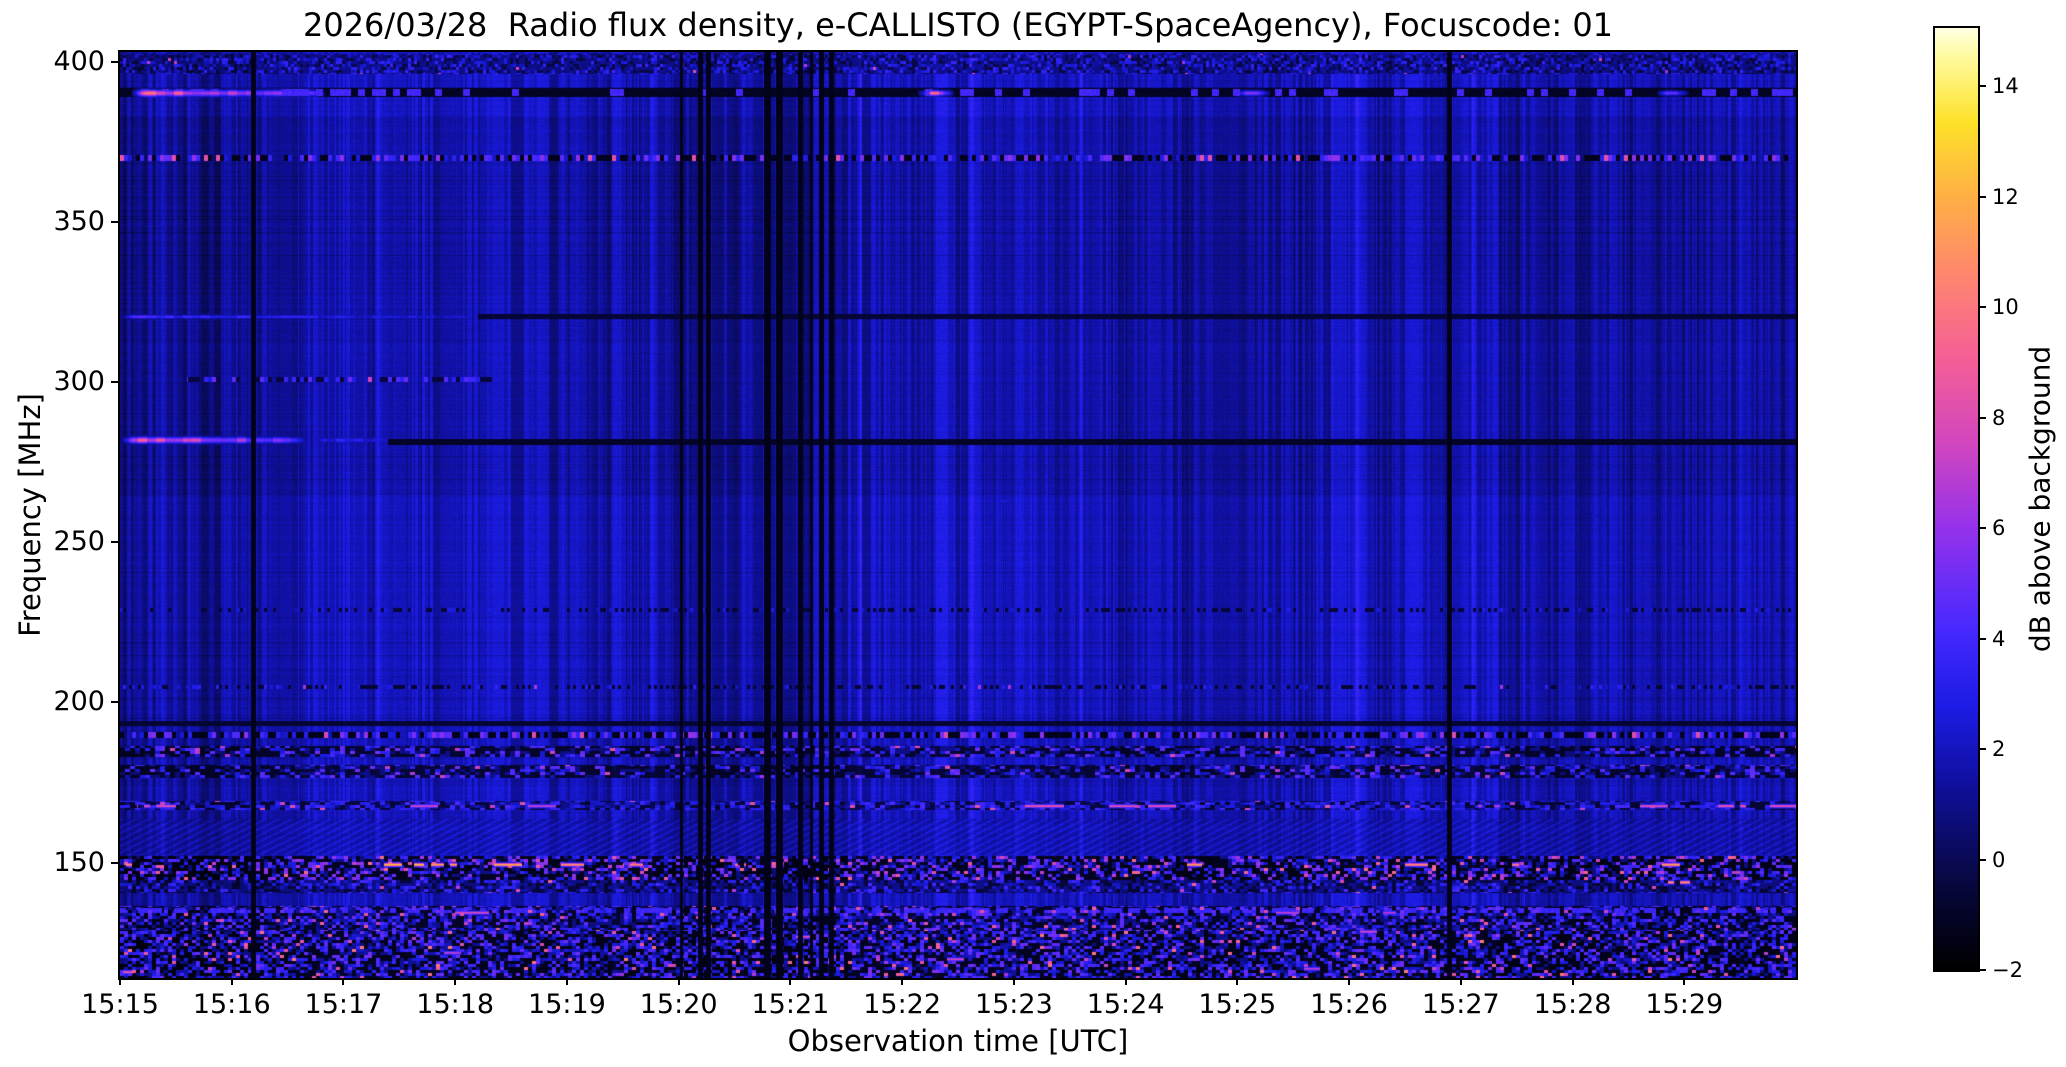 The width and height of the screenshot is (2066, 1067). What do you see at coordinates (2005, 86) in the screenshot?
I see `colorbar-tick-label: 14` at bounding box center [2005, 86].